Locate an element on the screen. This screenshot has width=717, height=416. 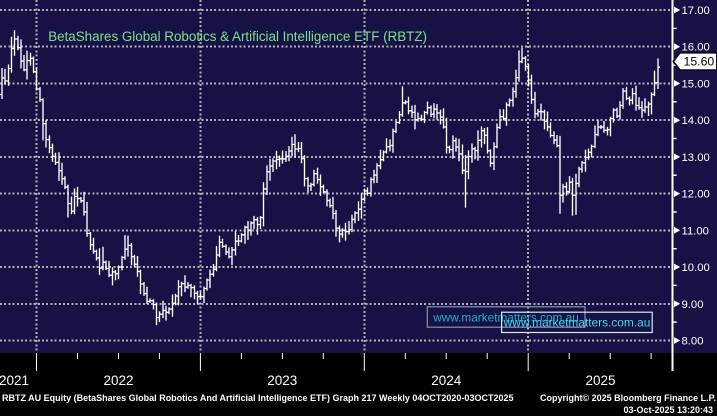
svg-text: 15.00 is located at coordinates (696, 84).